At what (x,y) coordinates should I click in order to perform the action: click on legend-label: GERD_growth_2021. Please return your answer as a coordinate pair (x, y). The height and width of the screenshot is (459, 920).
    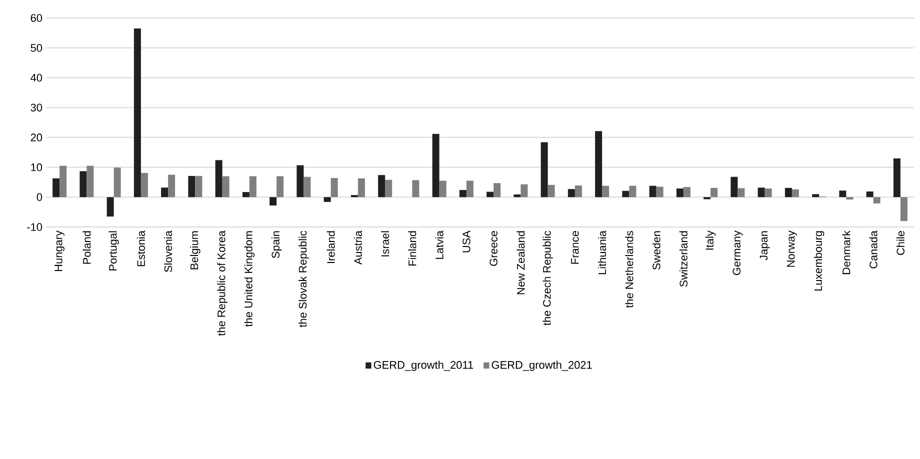
    Looking at the image, I should click on (542, 365).